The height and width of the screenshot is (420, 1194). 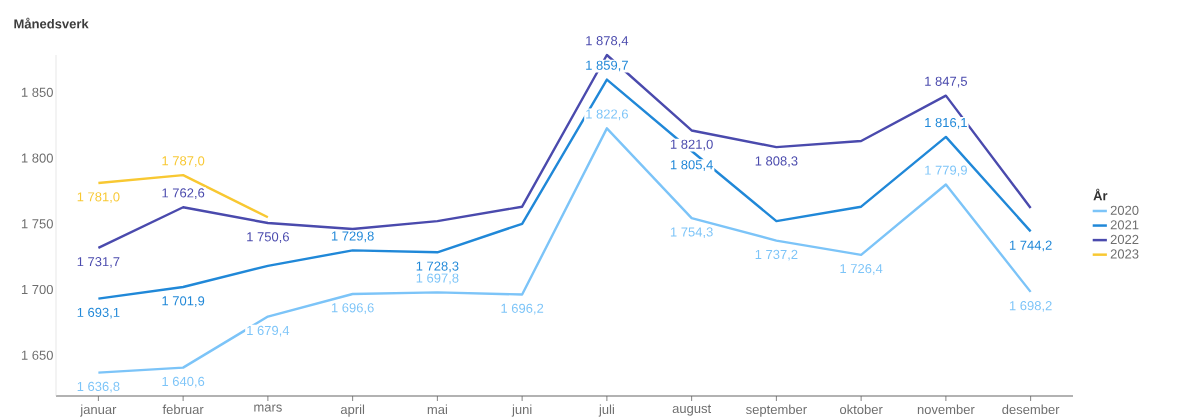 What do you see at coordinates (522, 309) in the screenshot?
I see `data-label: 1 696,2` at bounding box center [522, 309].